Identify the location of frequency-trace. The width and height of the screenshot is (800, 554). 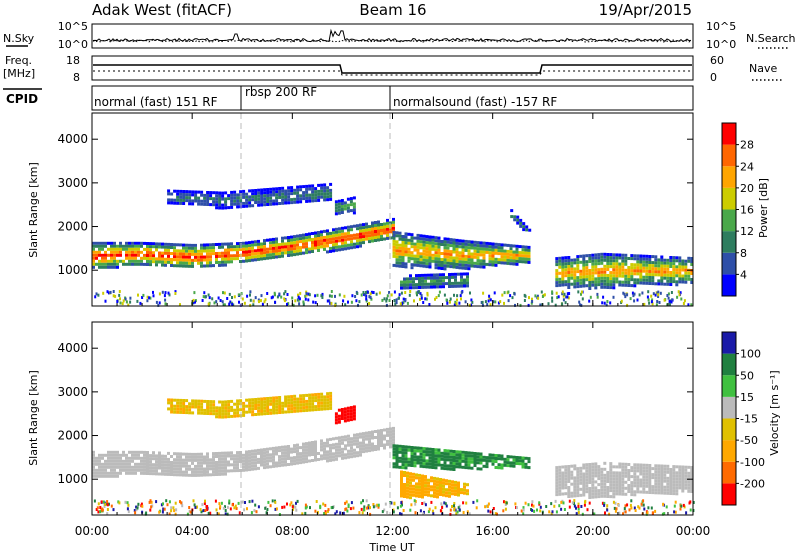
(392, 69).